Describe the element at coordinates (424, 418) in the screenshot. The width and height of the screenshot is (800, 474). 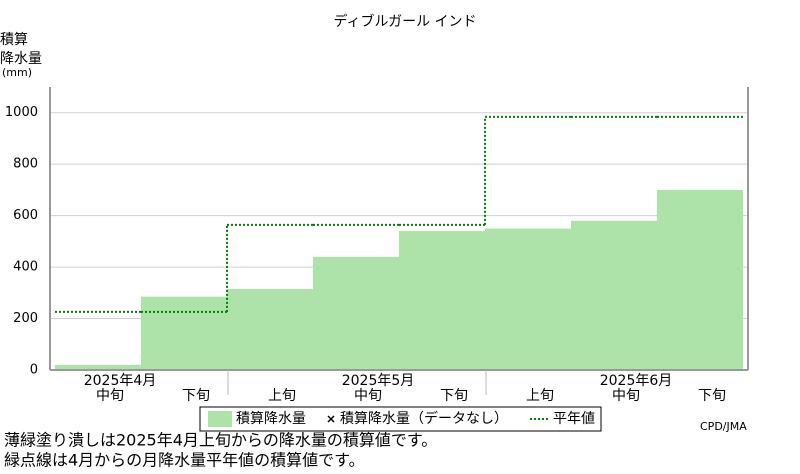
I see `legend-label: 積算降水量（データなし）` at that location.